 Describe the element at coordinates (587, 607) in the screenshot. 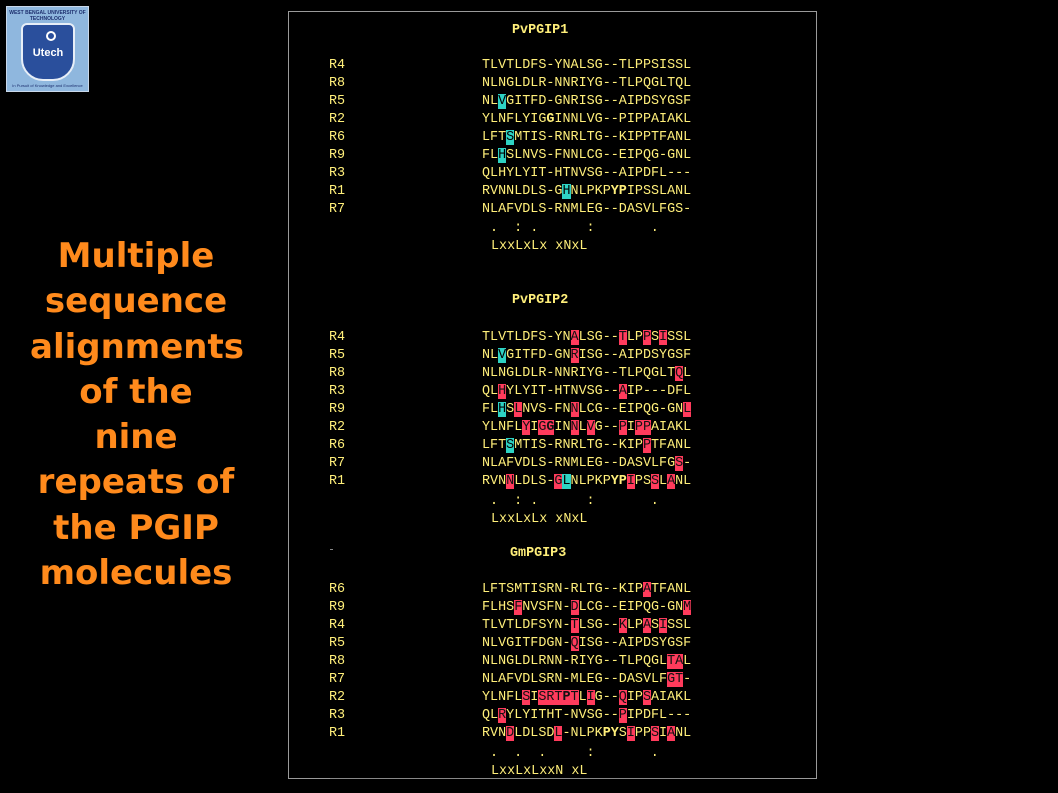

I see `repeat-sequence: FLHSFNVSFN-DLCG--EIPQG-GNM` at that location.